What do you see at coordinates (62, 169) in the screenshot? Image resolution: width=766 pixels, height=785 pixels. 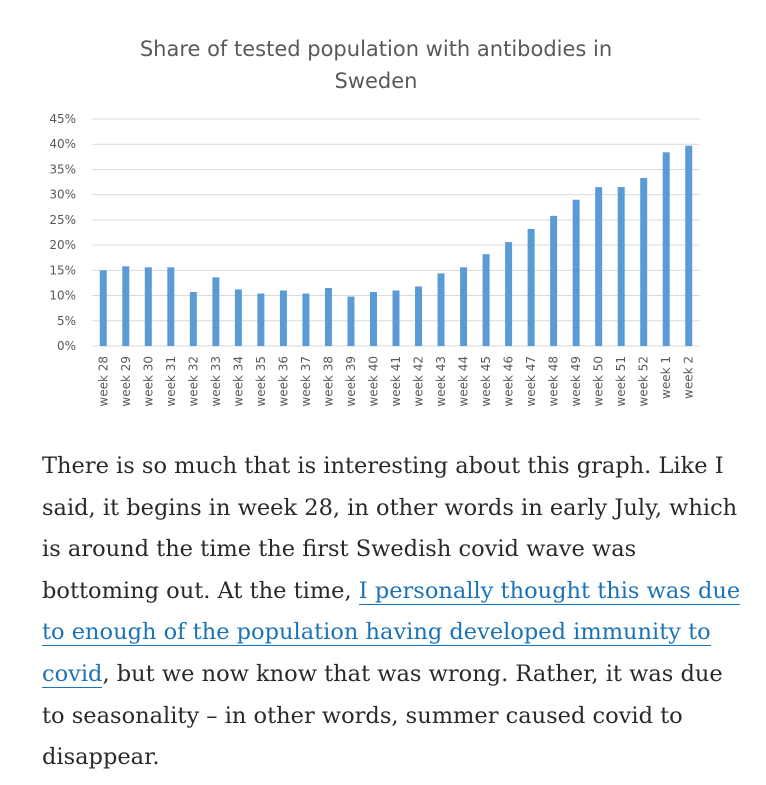 I see `y-tick-label: 35%` at bounding box center [62, 169].